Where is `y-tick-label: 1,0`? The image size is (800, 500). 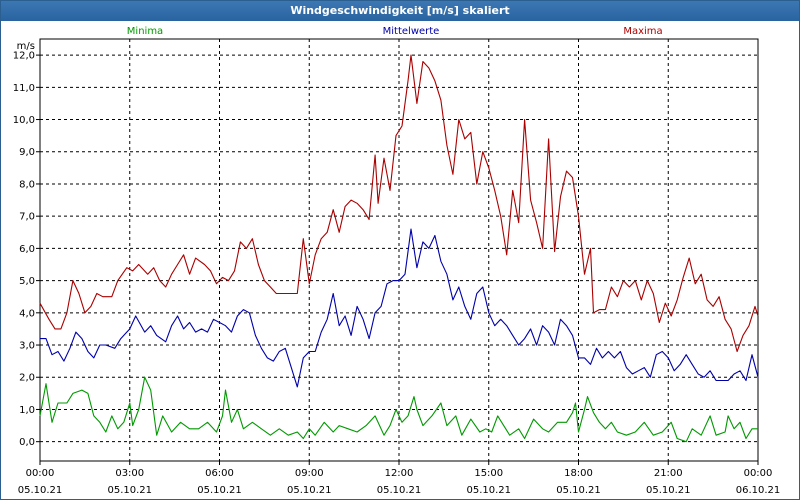 y-tick-label: 1,0 is located at coordinates (27, 410).